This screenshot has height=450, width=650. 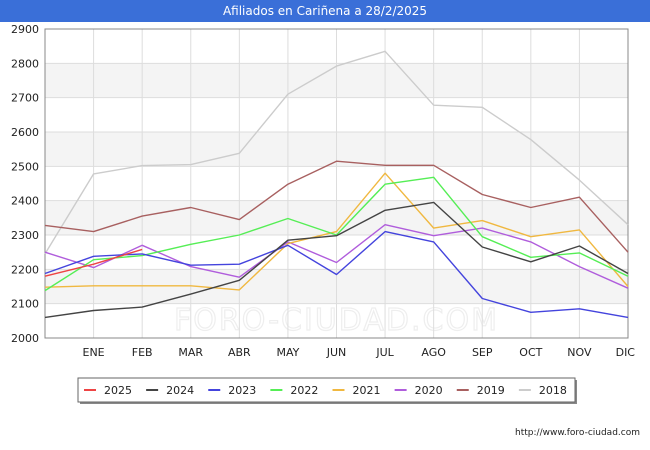 What do you see at coordinates (180, 390) in the screenshot?
I see `legend-label-2024: 2024` at bounding box center [180, 390].